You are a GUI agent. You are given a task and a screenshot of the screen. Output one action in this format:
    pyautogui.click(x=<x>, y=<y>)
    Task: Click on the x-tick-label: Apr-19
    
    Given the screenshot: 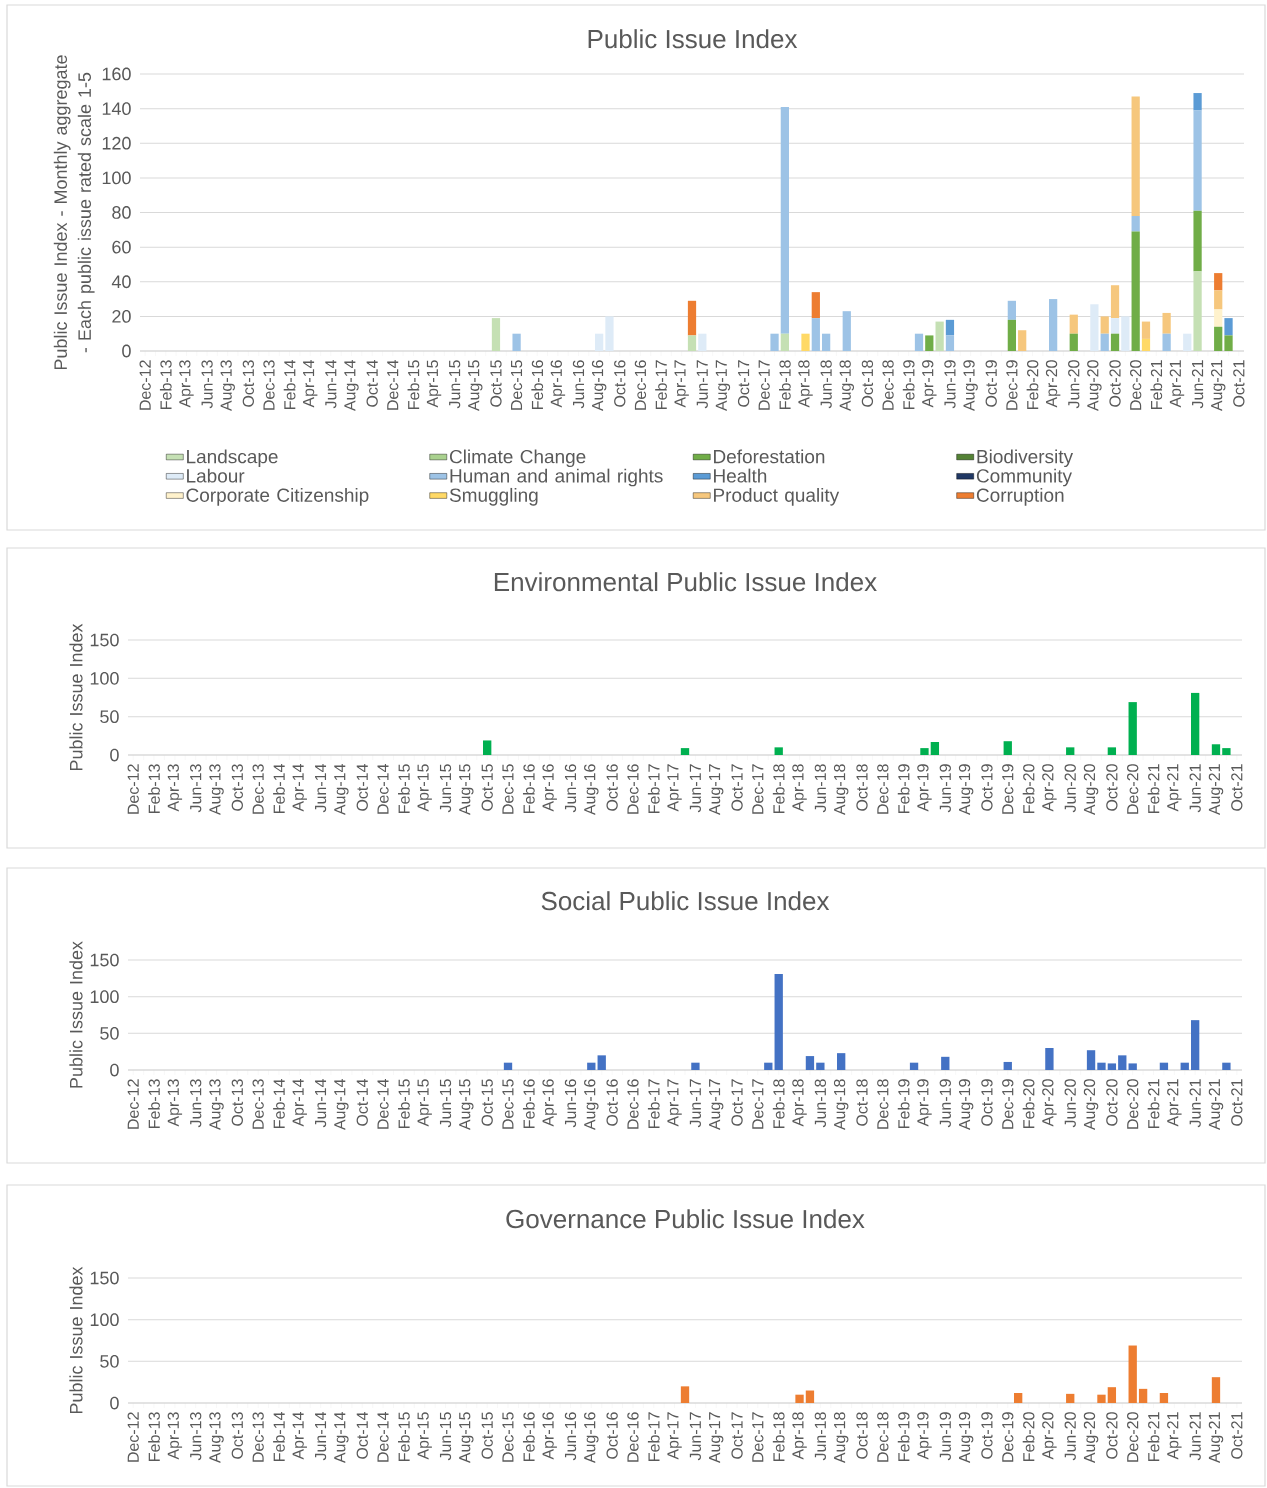 What is the action you would take?
    pyautogui.click(x=924, y=788)
    